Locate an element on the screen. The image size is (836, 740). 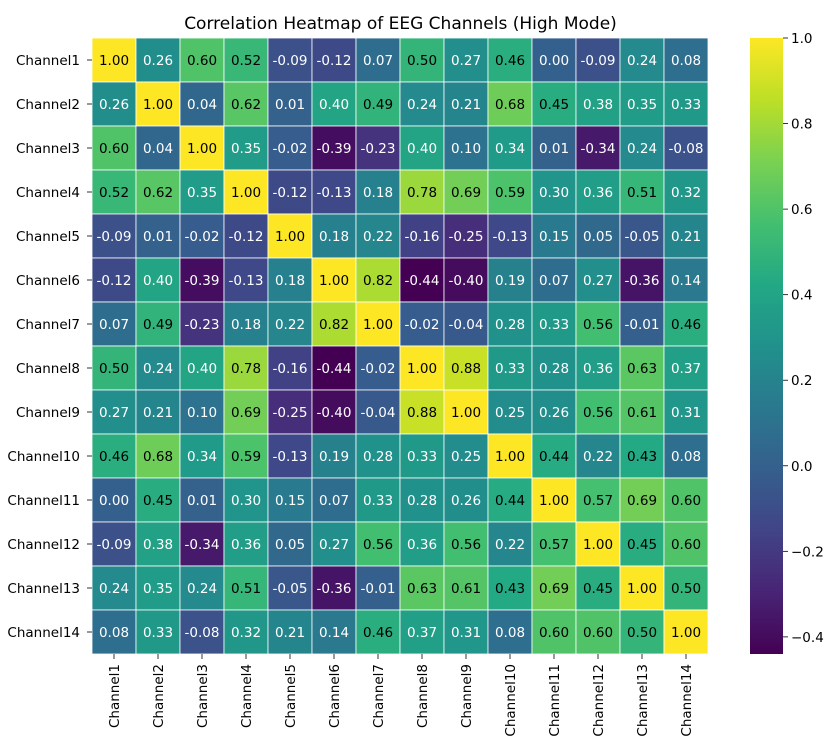
cell-value-label: 0.34 is located at coordinates (510, 149).